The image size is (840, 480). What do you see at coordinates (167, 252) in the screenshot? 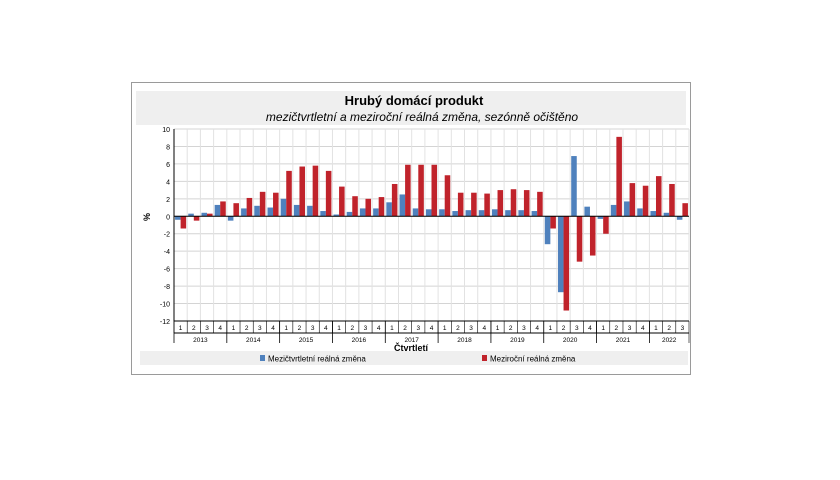
I see `y-tick-label: -4` at bounding box center [167, 252].